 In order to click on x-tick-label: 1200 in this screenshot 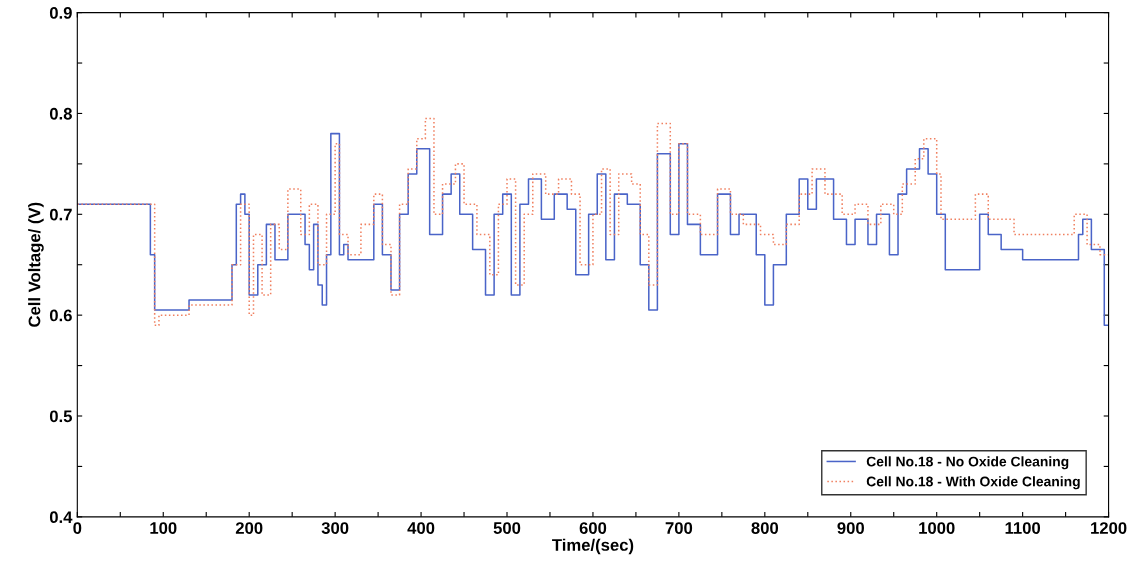, I will do `click(1109, 528)`.